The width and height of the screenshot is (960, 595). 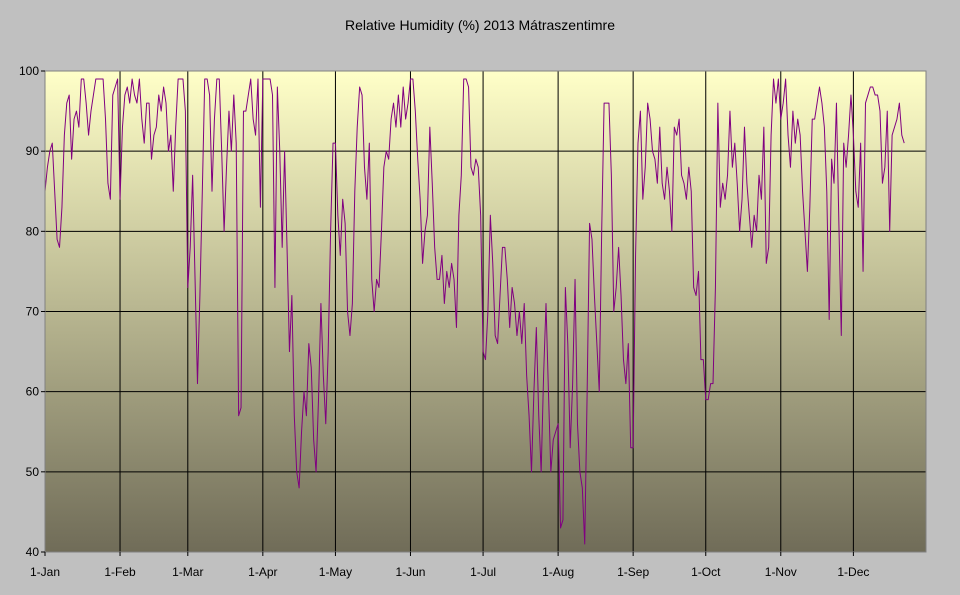 I want to click on x-tick-label-1-Apr: 1-Apr, so click(x=262, y=572).